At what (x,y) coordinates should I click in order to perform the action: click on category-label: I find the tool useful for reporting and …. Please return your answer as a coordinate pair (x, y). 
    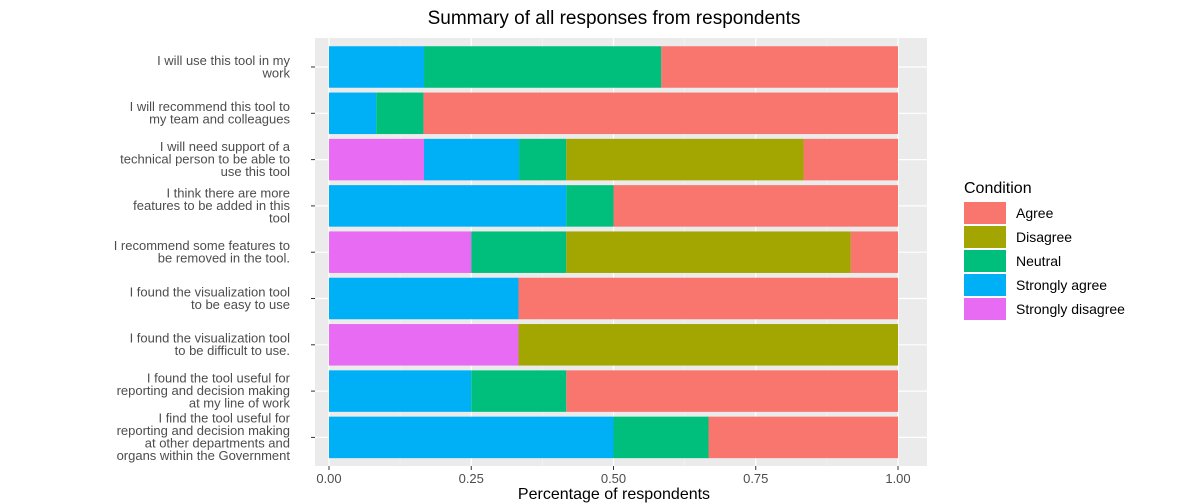
    Looking at the image, I should click on (204, 437).